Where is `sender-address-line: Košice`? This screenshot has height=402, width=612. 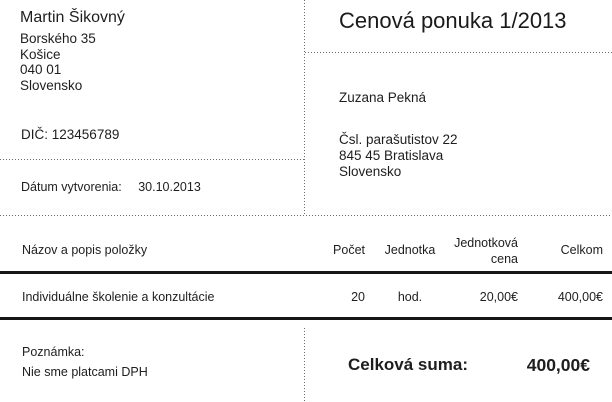
sender-address-line: Košice is located at coordinates (40, 54).